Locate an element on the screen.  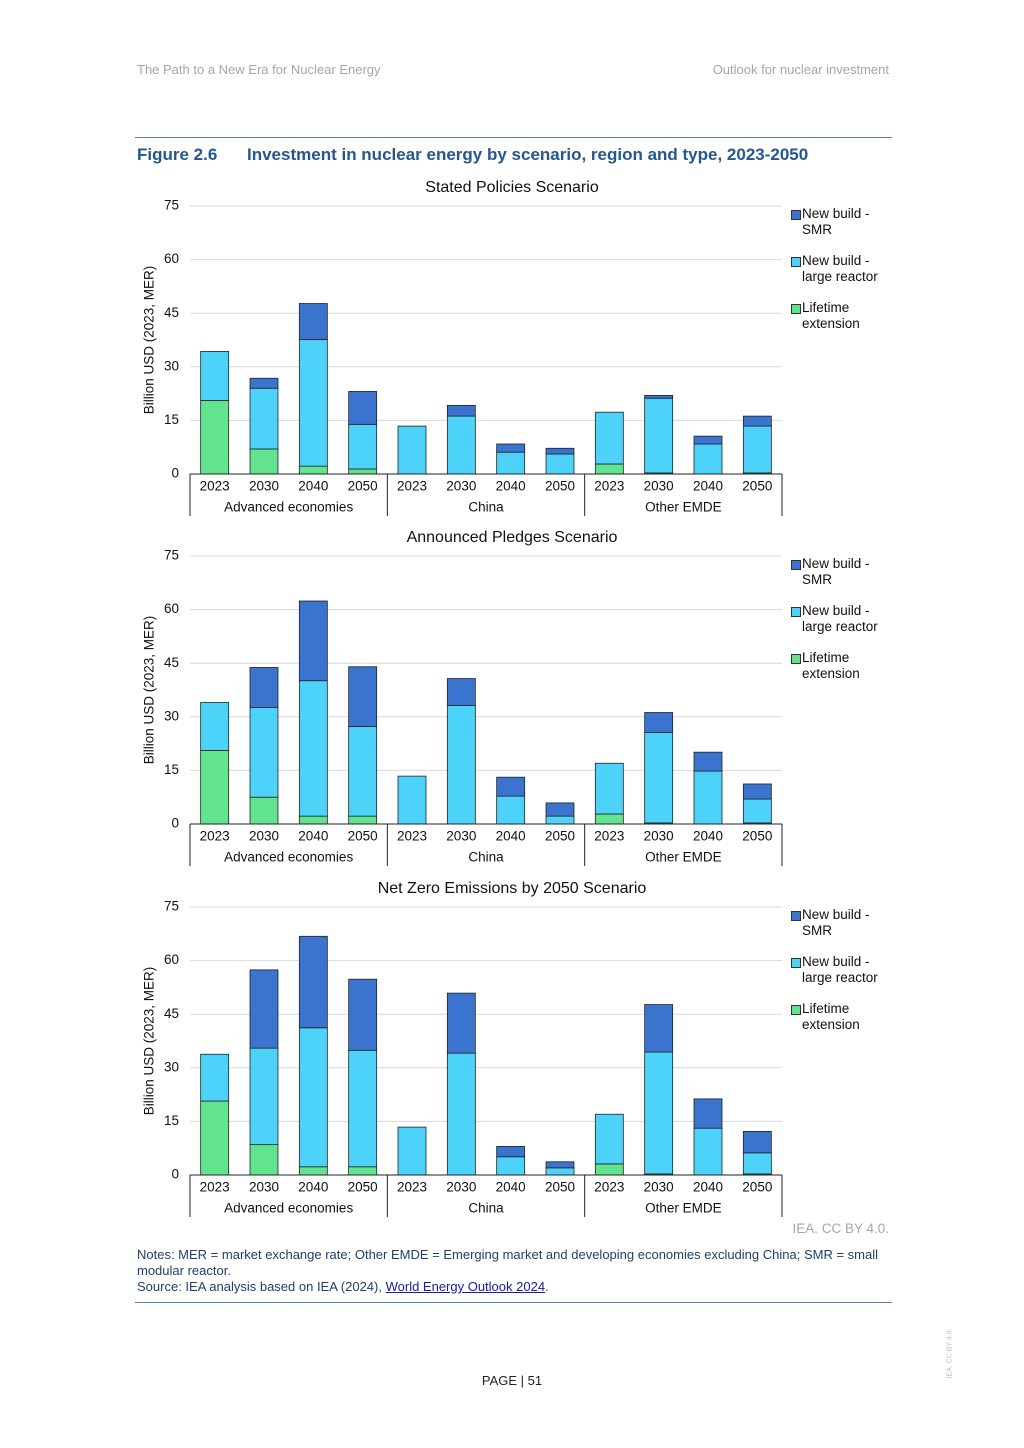
group-label: Other EMDE is located at coordinates (683, 507).